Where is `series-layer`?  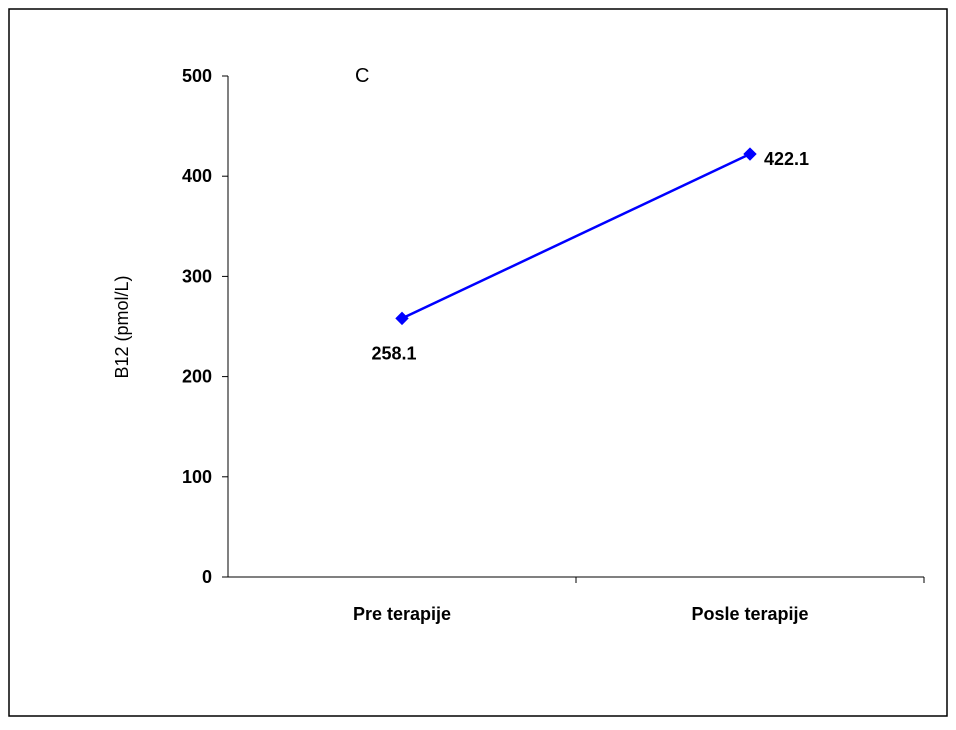
series-layer is located at coordinates (576, 236).